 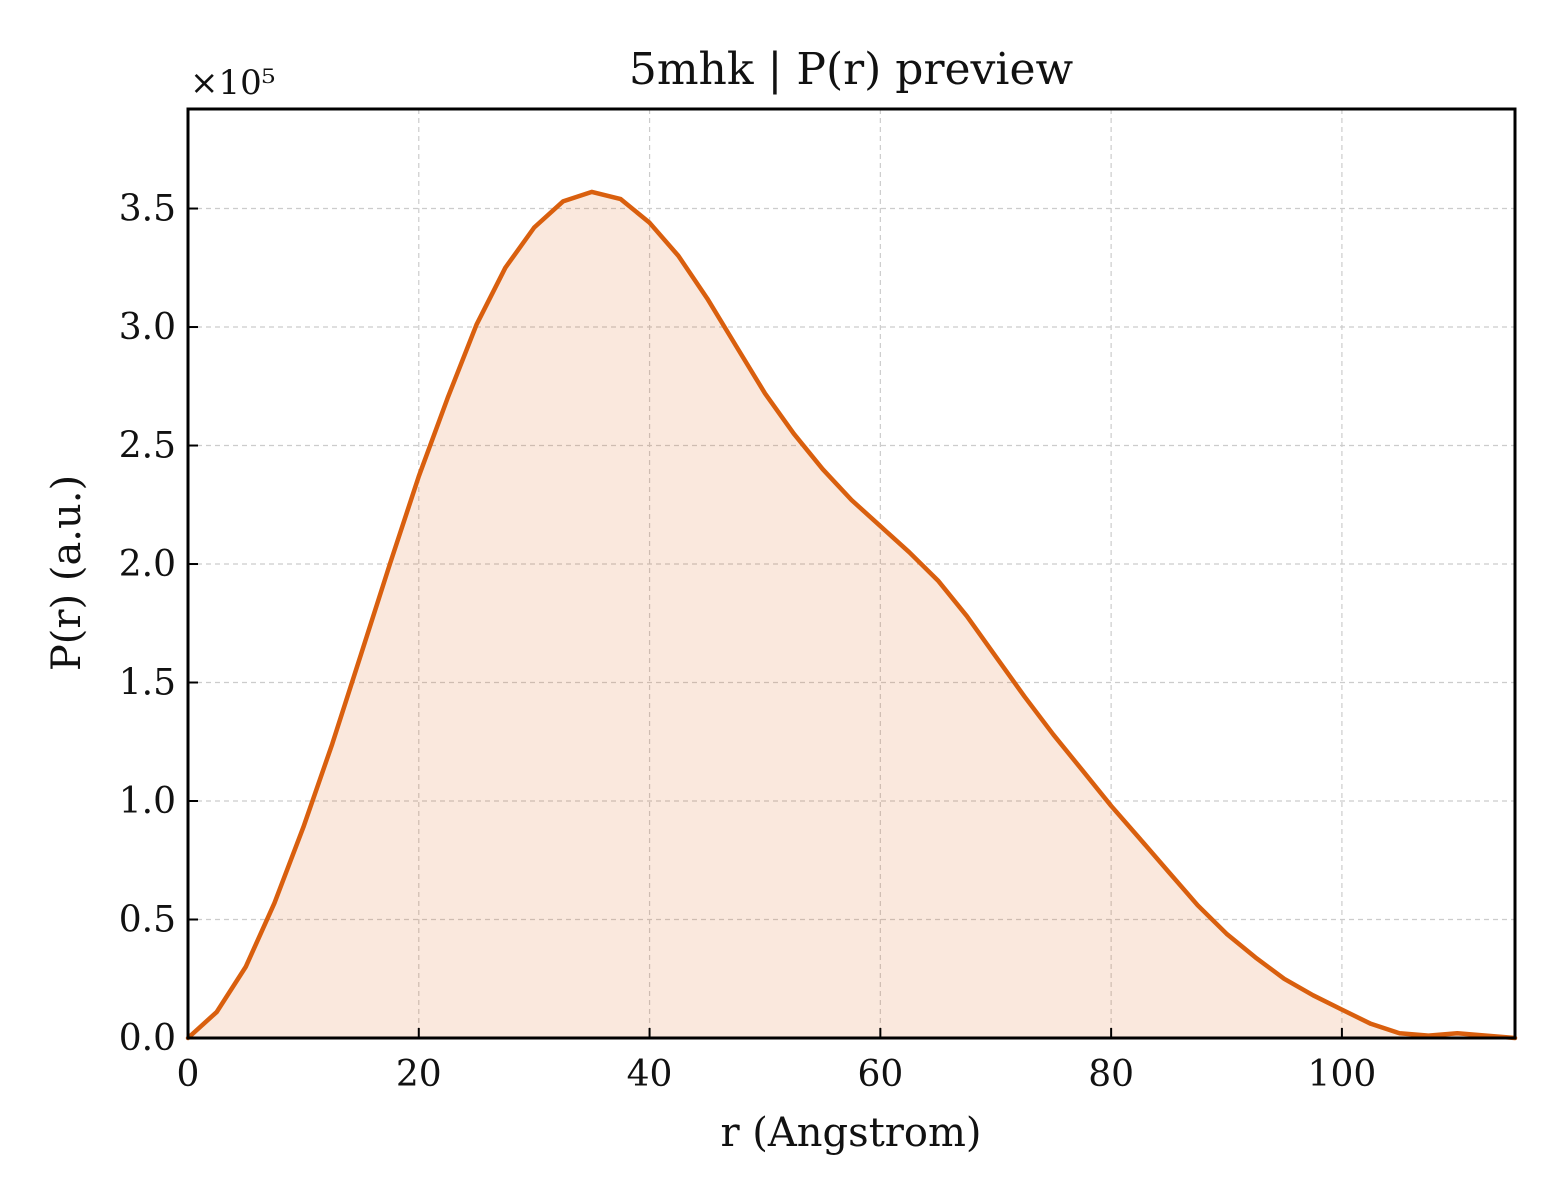 What do you see at coordinates (850, 1133) in the screenshot?
I see `x-axis-label: r (Angstrom)` at bounding box center [850, 1133].